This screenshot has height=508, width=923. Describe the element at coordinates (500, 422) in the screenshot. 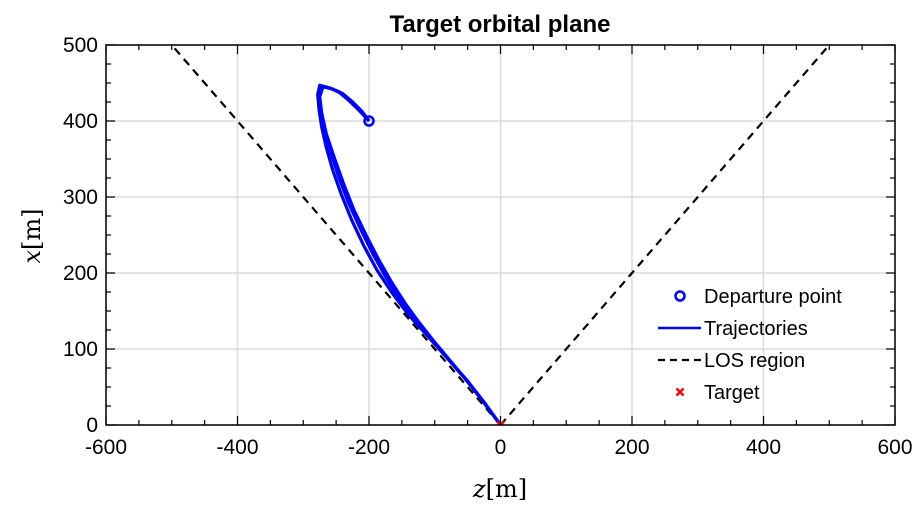

I see `target-marker` at that location.